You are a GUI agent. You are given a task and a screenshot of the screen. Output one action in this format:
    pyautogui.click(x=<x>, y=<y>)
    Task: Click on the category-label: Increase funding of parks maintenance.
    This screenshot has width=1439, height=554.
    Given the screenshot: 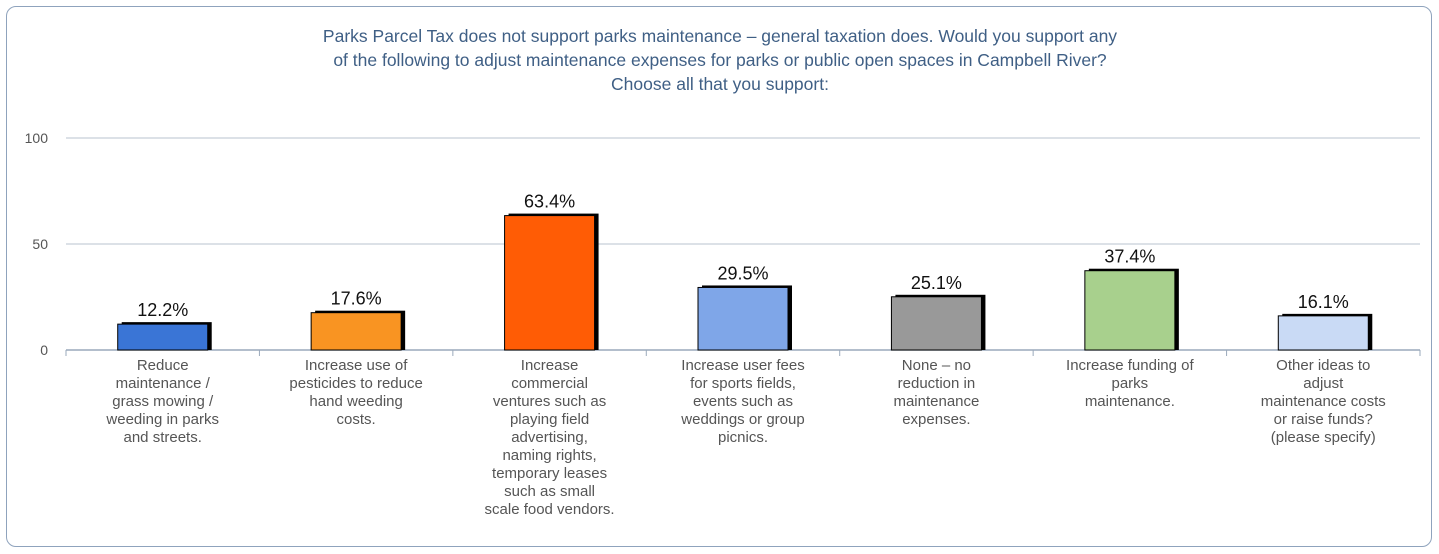 What is the action you would take?
    pyautogui.click(x=1130, y=384)
    